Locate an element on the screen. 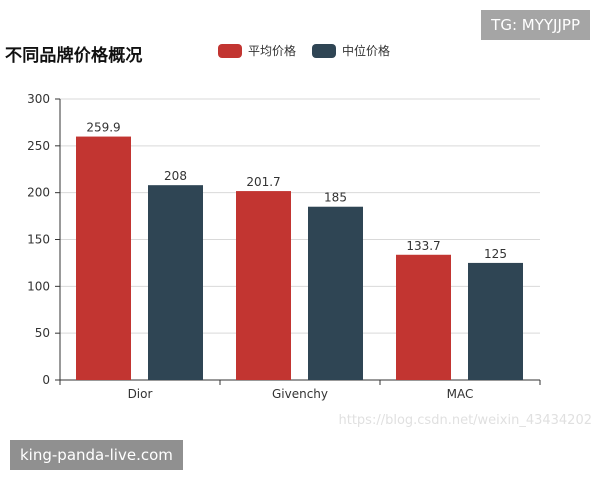 This screenshot has height=480, width=600. x-tick-label-3: MAC is located at coordinates (460, 394).